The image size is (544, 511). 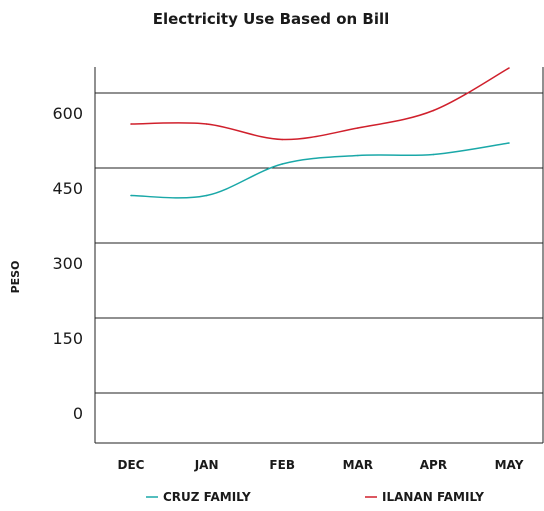 I want to click on x-tick-labels: DEC JAN FEB MAR APR MAY, so click(x=321, y=465).